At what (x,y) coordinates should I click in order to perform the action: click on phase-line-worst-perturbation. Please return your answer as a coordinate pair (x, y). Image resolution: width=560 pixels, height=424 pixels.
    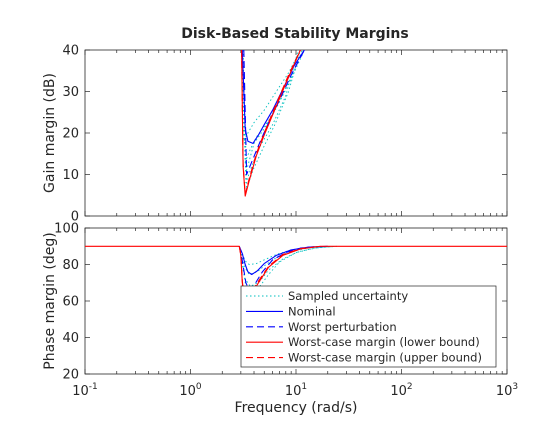
    Looking at the image, I should click on (278, 268).